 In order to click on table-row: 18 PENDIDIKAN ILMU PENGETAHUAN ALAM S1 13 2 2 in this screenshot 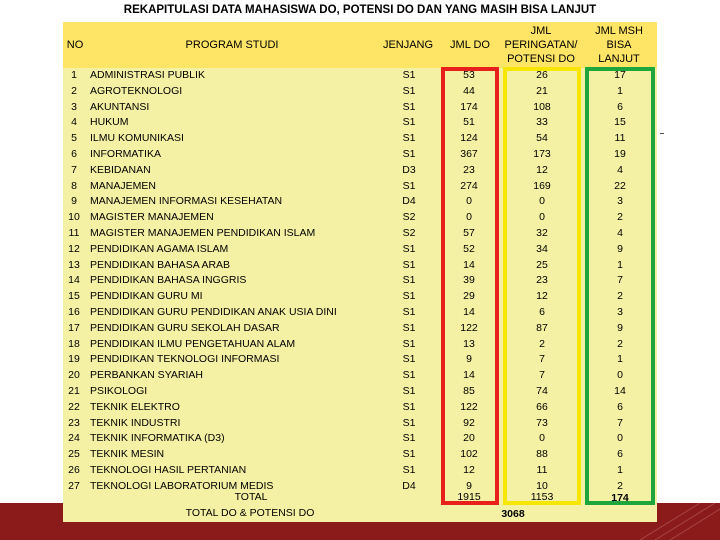, I will do `click(360, 345)`.